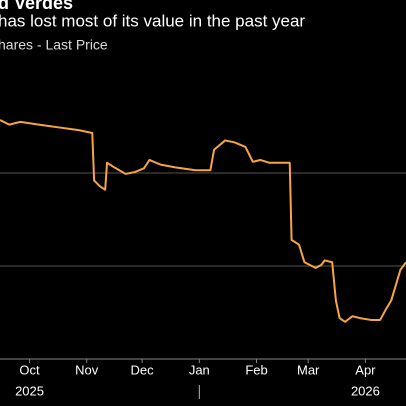 The image size is (406, 406). Describe the element at coordinates (199, 369) in the screenshot. I see `x-tick-label: Jan` at that location.